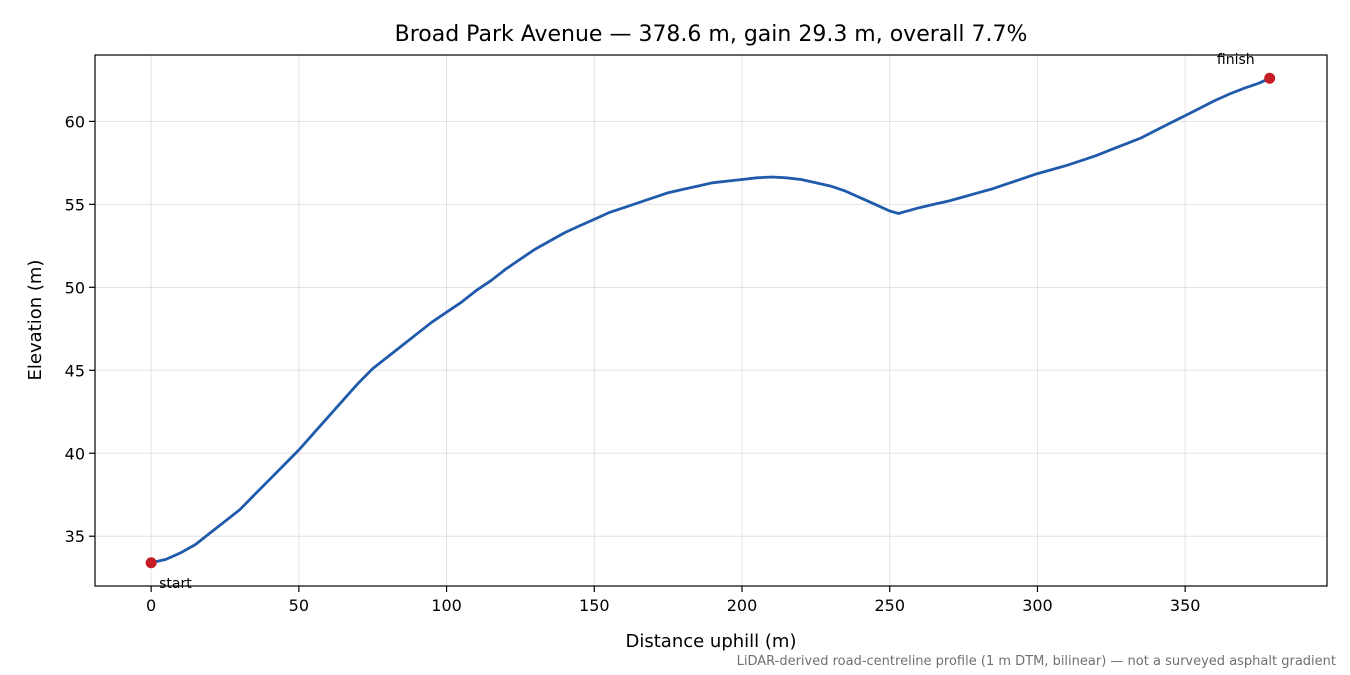 This screenshot has height=675, width=1350. Describe the element at coordinates (151, 605) in the screenshot. I see `x-tick-label: 0` at that location.